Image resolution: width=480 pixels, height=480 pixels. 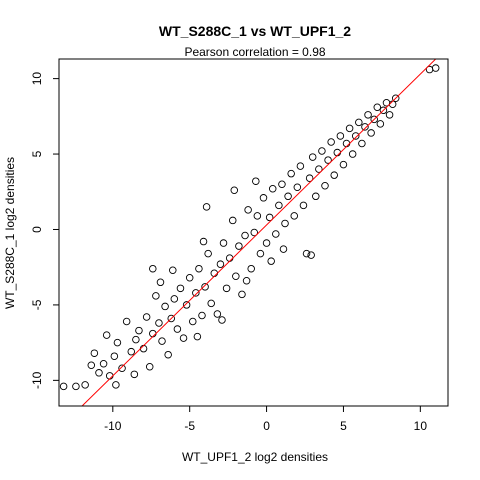 I want to click on y-tick-label: -10, so click(x=37, y=380).